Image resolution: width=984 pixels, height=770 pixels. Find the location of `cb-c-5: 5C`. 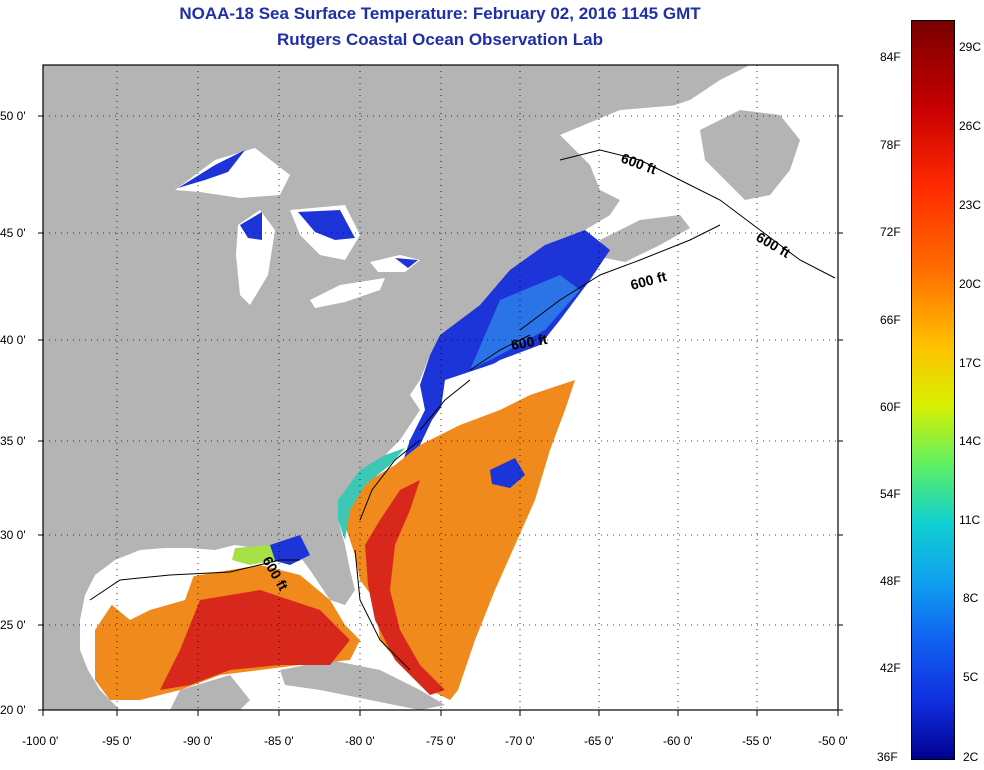

cb-c-5: 5C is located at coordinates (971, 677).